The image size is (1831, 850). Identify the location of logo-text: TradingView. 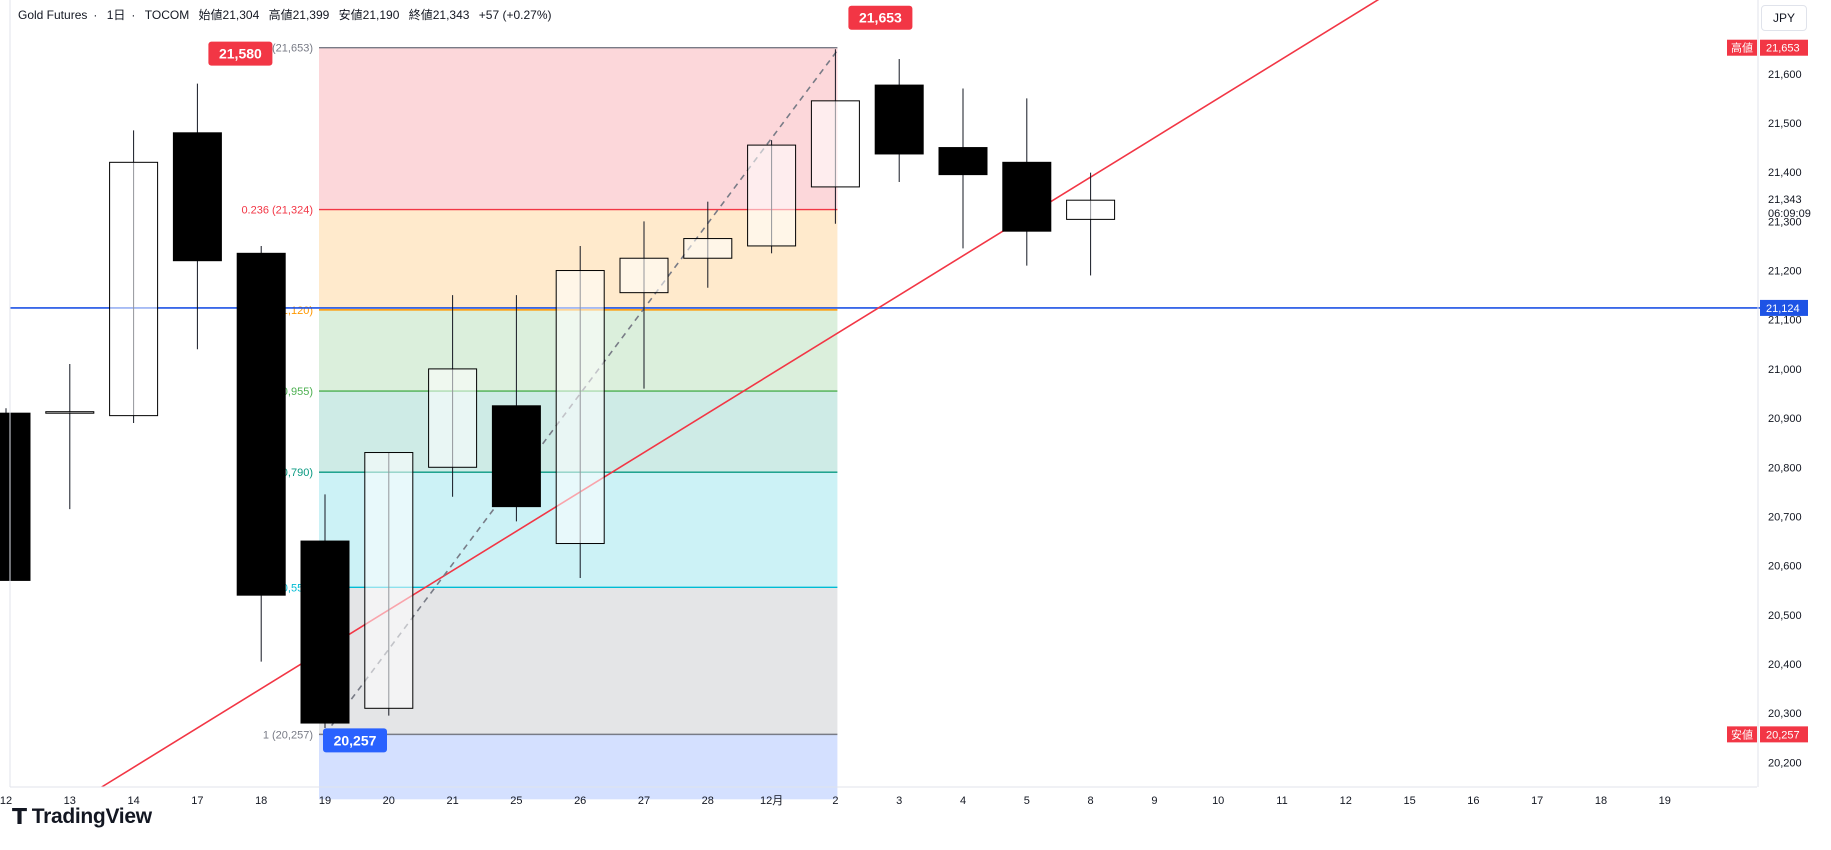
(91, 816).